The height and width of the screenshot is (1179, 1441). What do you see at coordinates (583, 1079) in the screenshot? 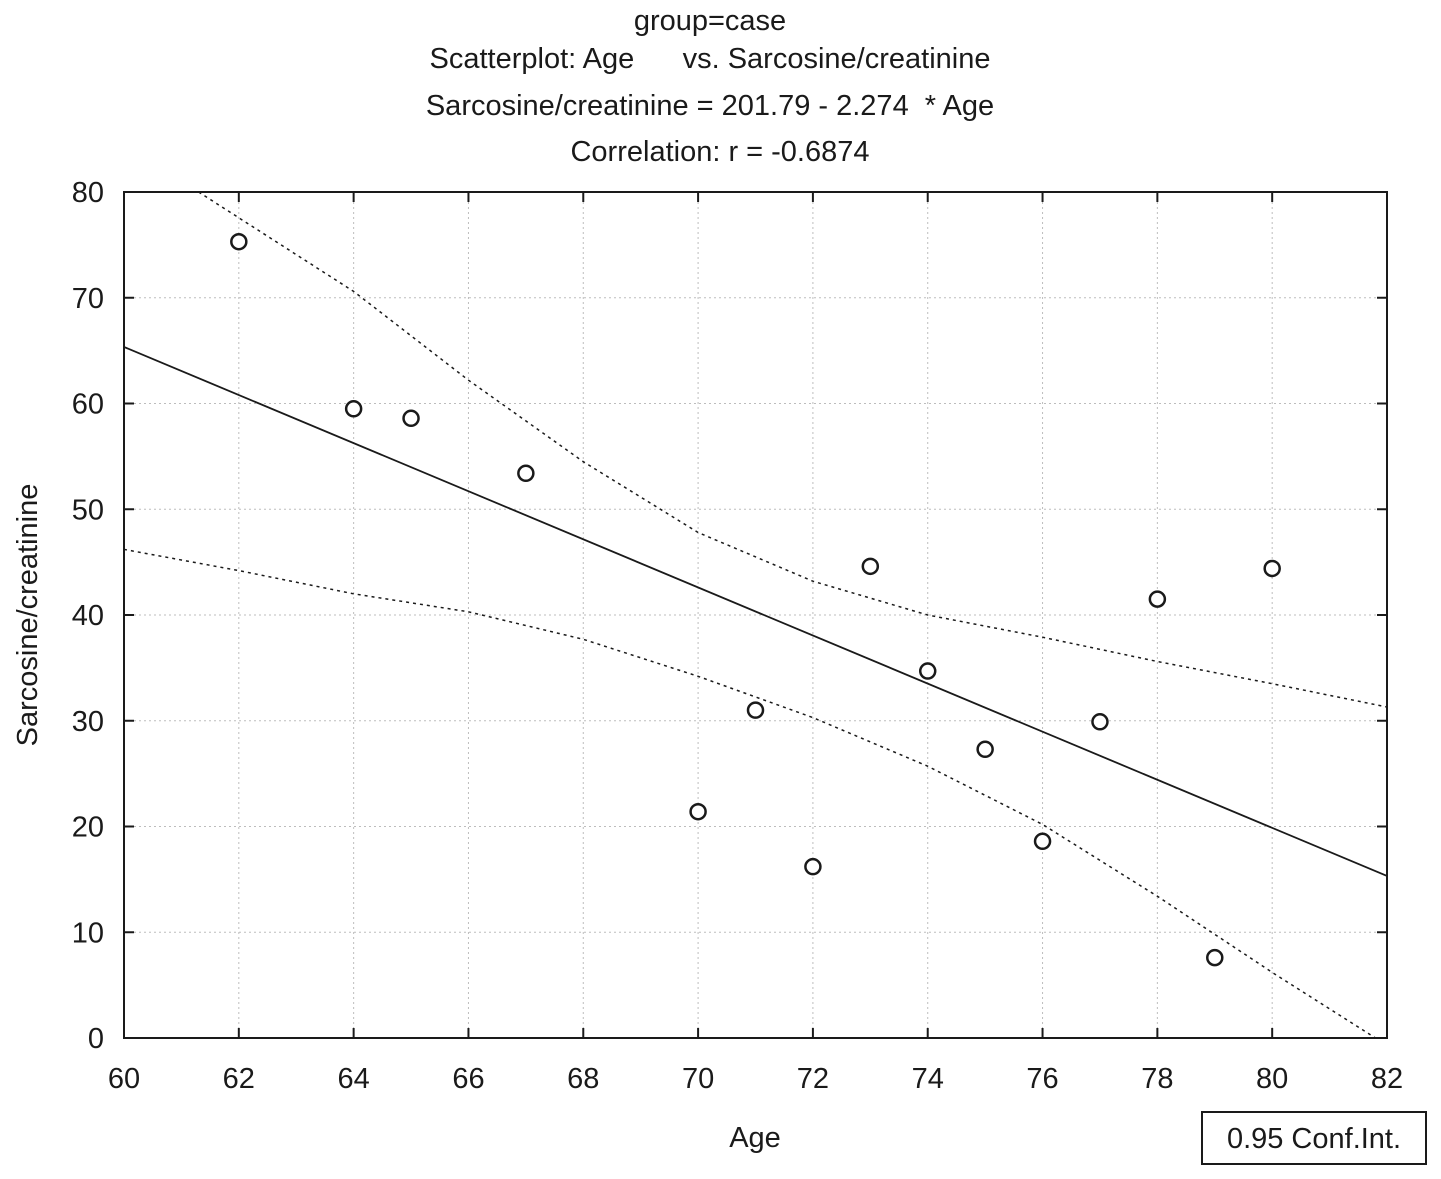
I see `x-tick-label: 68` at bounding box center [583, 1079].